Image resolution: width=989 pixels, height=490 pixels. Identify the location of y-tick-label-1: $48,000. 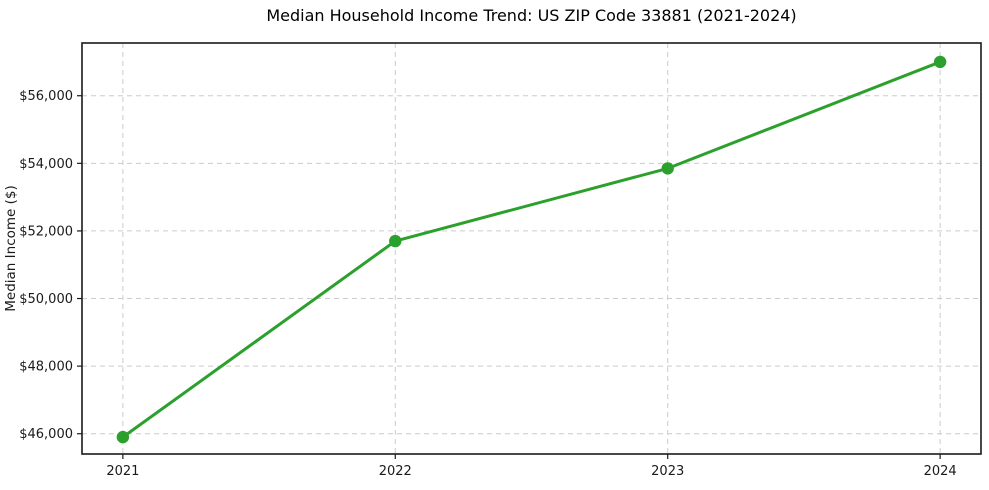
(46, 367).